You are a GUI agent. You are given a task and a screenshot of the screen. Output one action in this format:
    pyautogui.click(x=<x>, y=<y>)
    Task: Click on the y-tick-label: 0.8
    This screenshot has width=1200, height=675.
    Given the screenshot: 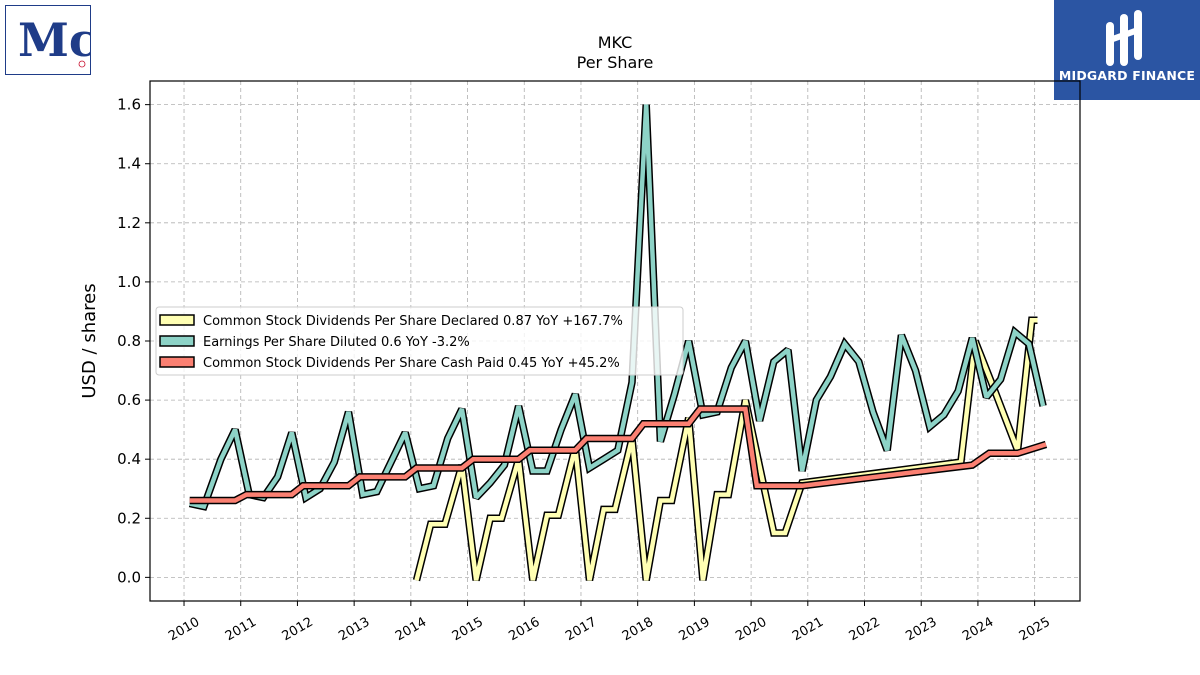 What is the action you would take?
    pyautogui.click(x=129, y=341)
    